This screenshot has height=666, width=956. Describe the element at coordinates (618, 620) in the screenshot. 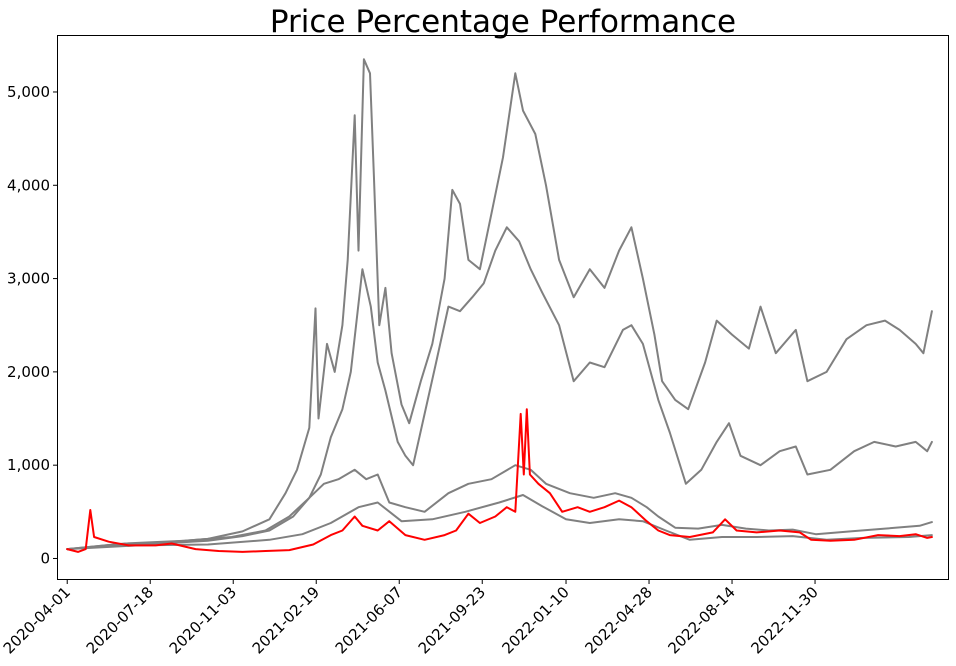

I see `x-tick-label: 2022-04-28` at that location.